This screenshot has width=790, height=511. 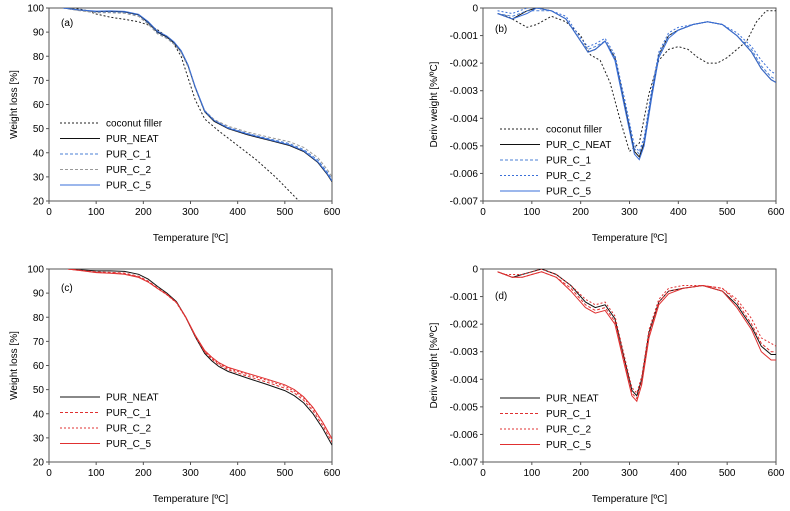 What do you see at coordinates (39, 81) in the screenshot?
I see `y-tick-label: 70` at bounding box center [39, 81].